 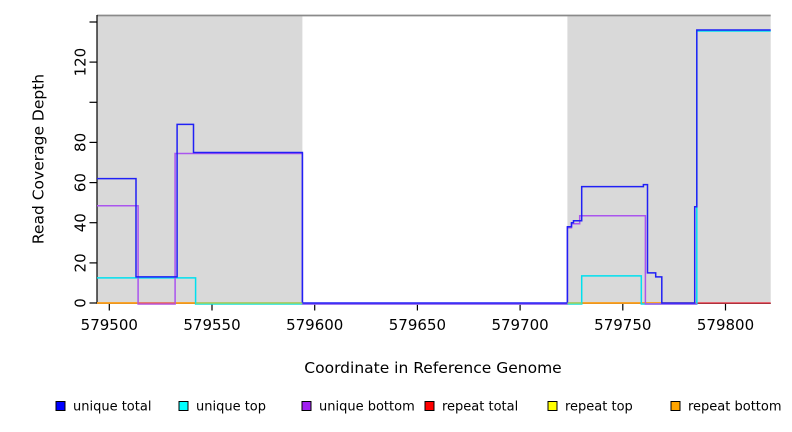 I want to click on legend-swatch-unique-top, so click(x=183, y=406).